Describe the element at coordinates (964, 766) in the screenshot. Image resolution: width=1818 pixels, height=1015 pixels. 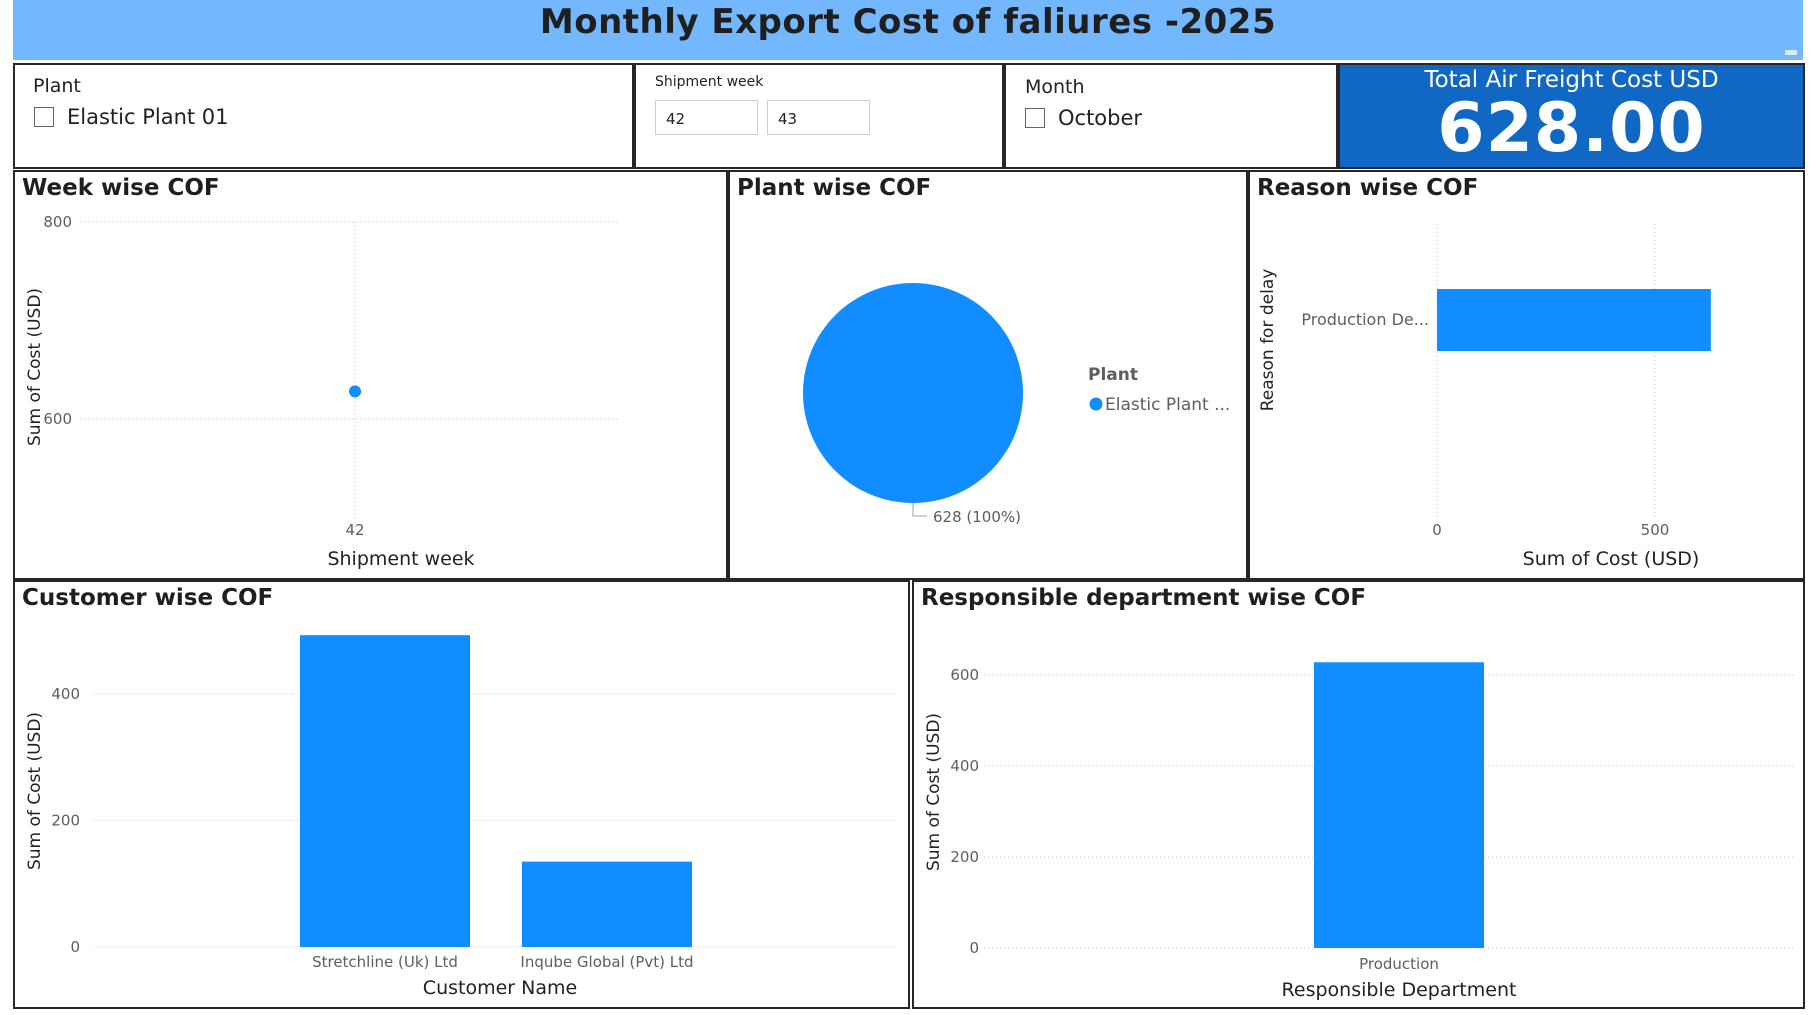
I see `dept-y-tick-label: 400` at that location.